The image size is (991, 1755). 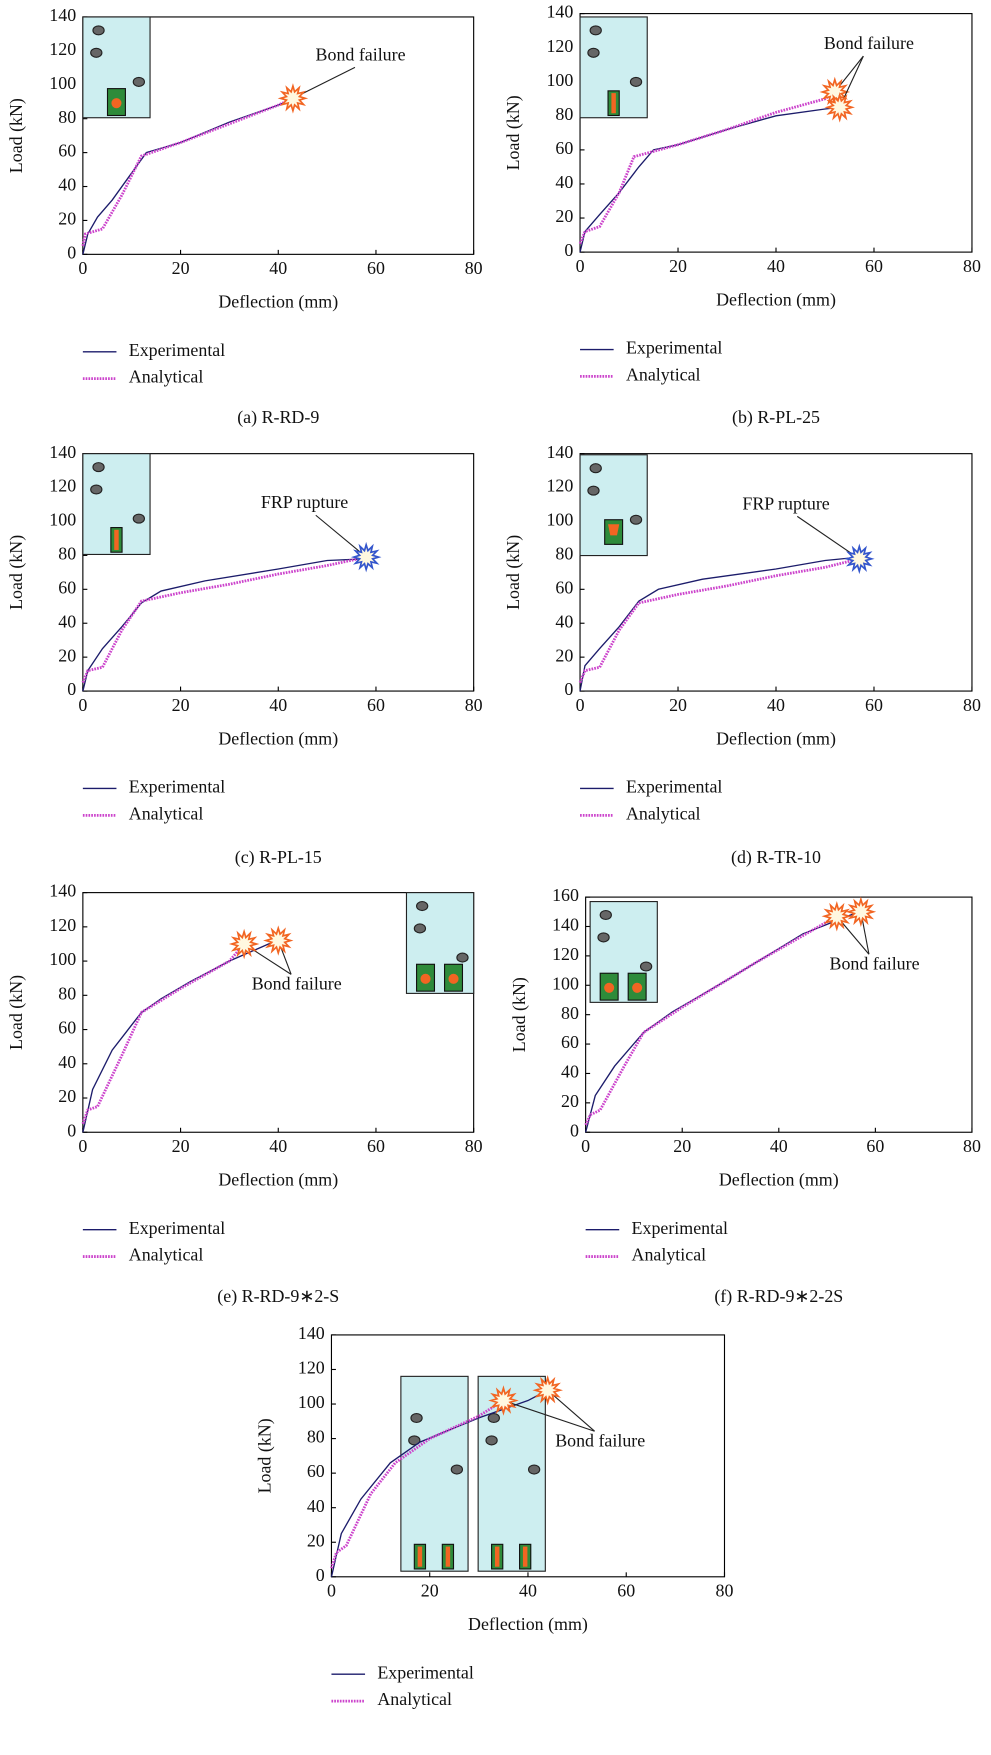 What do you see at coordinates (278, 857) in the screenshot?
I see `caption: (c) R-PL-15` at bounding box center [278, 857].